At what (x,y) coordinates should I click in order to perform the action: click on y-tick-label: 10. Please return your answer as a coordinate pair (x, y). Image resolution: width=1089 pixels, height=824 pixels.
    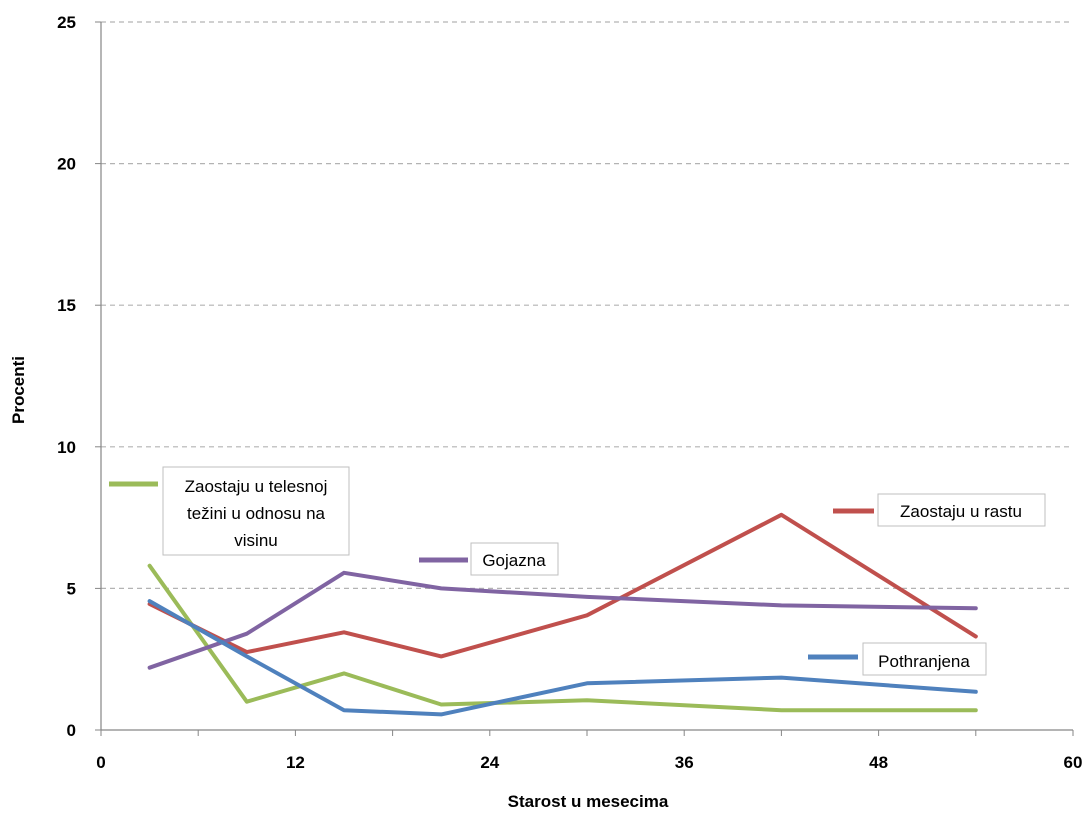
    Looking at the image, I should click on (66, 447).